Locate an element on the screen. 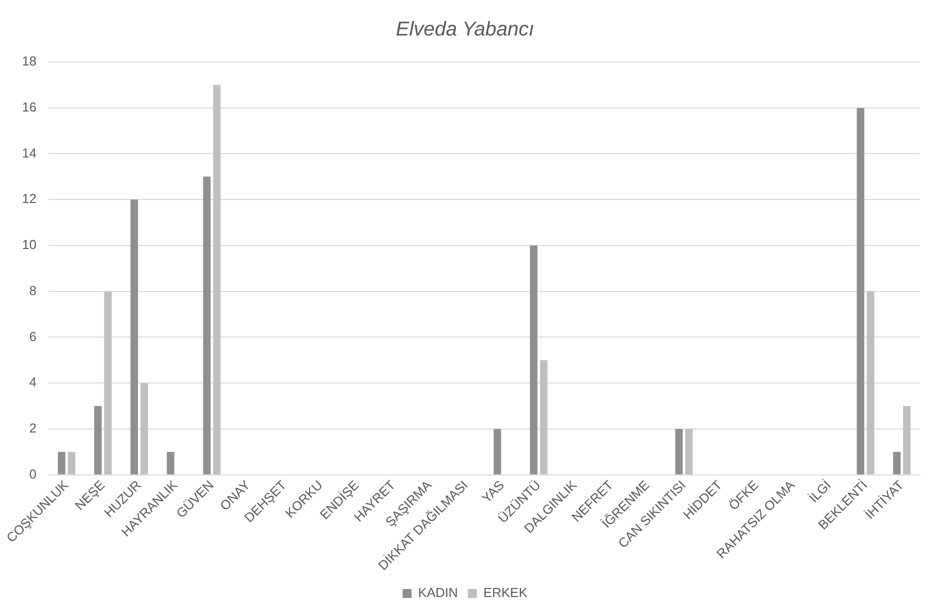 The image size is (930, 615). y-tick-label: 8 is located at coordinates (32, 290).